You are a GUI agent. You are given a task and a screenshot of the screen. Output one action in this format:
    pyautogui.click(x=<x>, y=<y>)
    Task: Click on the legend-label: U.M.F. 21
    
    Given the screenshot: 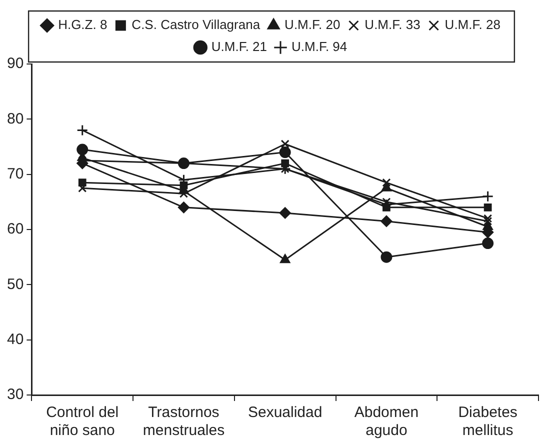 What is the action you would take?
    pyautogui.click(x=239, y=46)
    